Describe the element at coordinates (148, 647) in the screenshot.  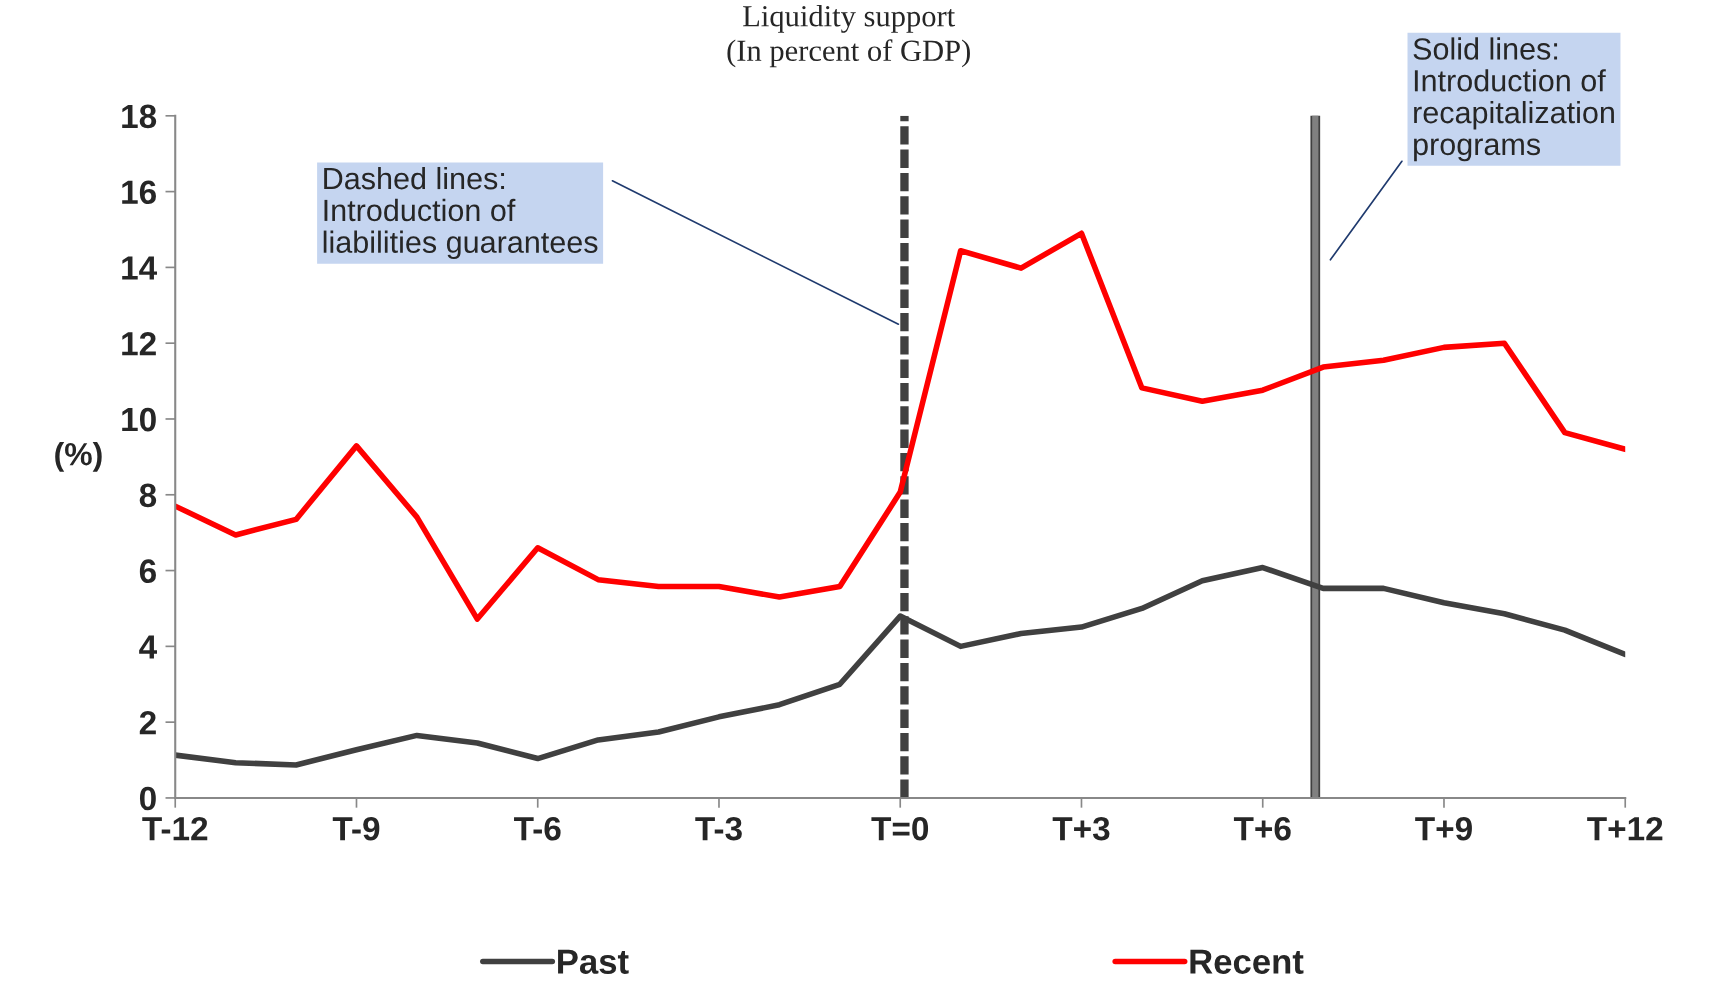
I see `y-tick-label: 4` at that location.